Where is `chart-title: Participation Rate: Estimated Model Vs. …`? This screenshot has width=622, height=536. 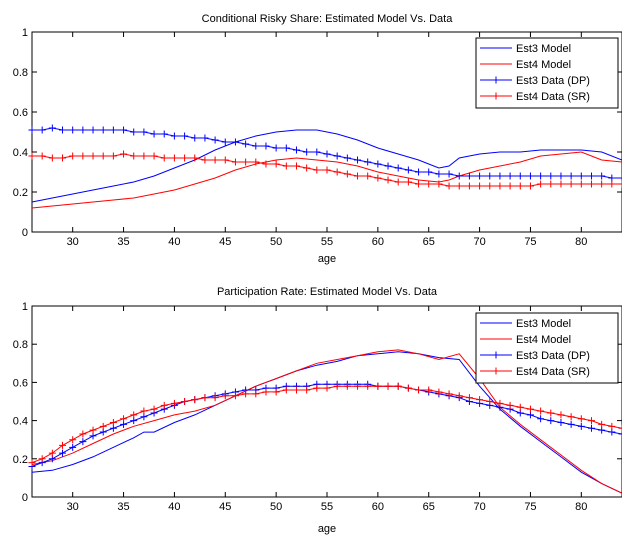
chart-title: Participation Rate: Estimated Model Vs. … is located at coordinates (327, 292).